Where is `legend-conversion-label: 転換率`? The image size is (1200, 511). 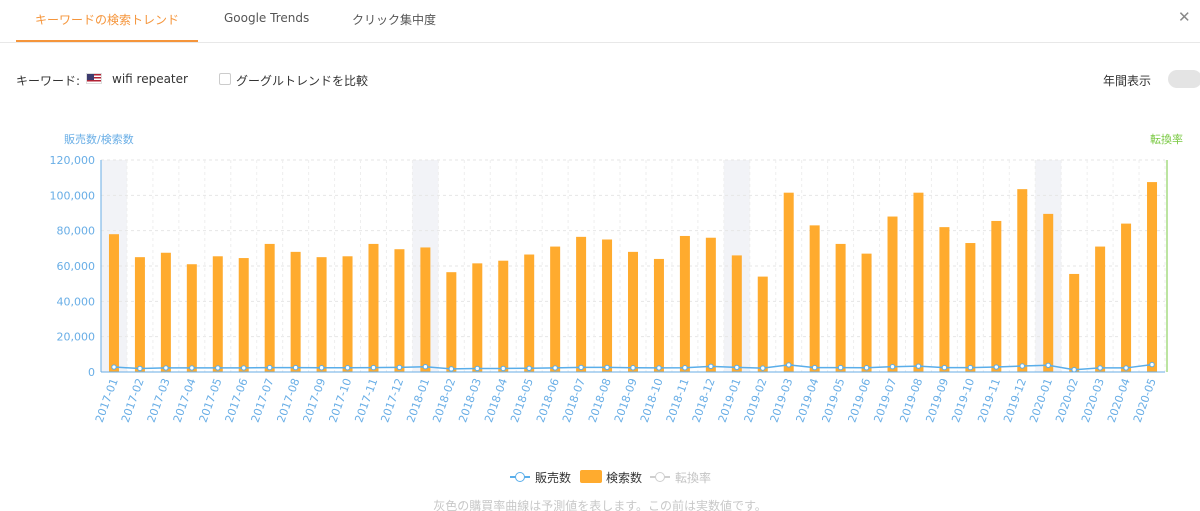
legend-conversion-label: 転換率 is located at coordinates (693, 478).